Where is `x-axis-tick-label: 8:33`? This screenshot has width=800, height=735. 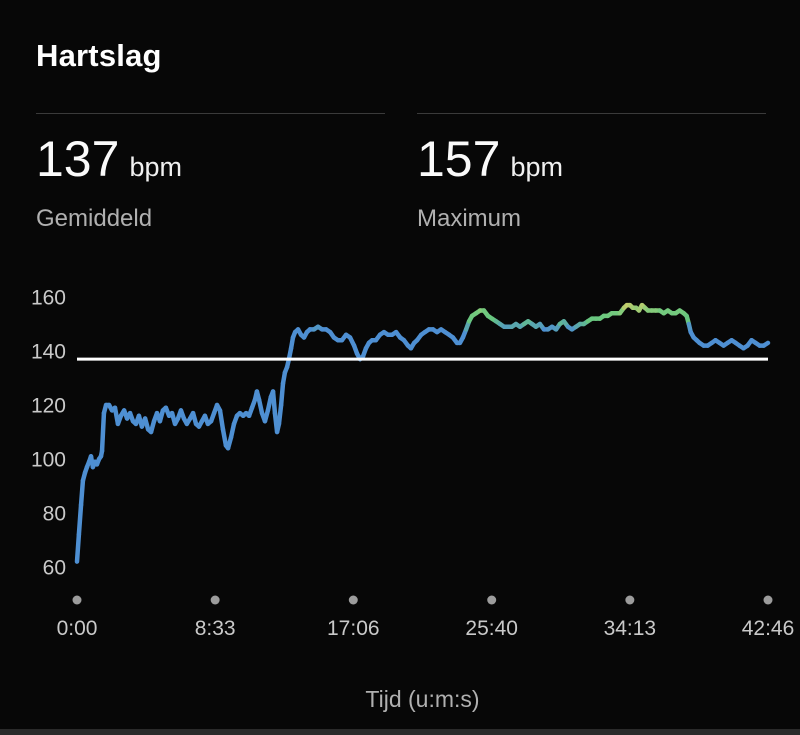 x-axis-tick-label: 8:33 is located at coordinates (215, 628).